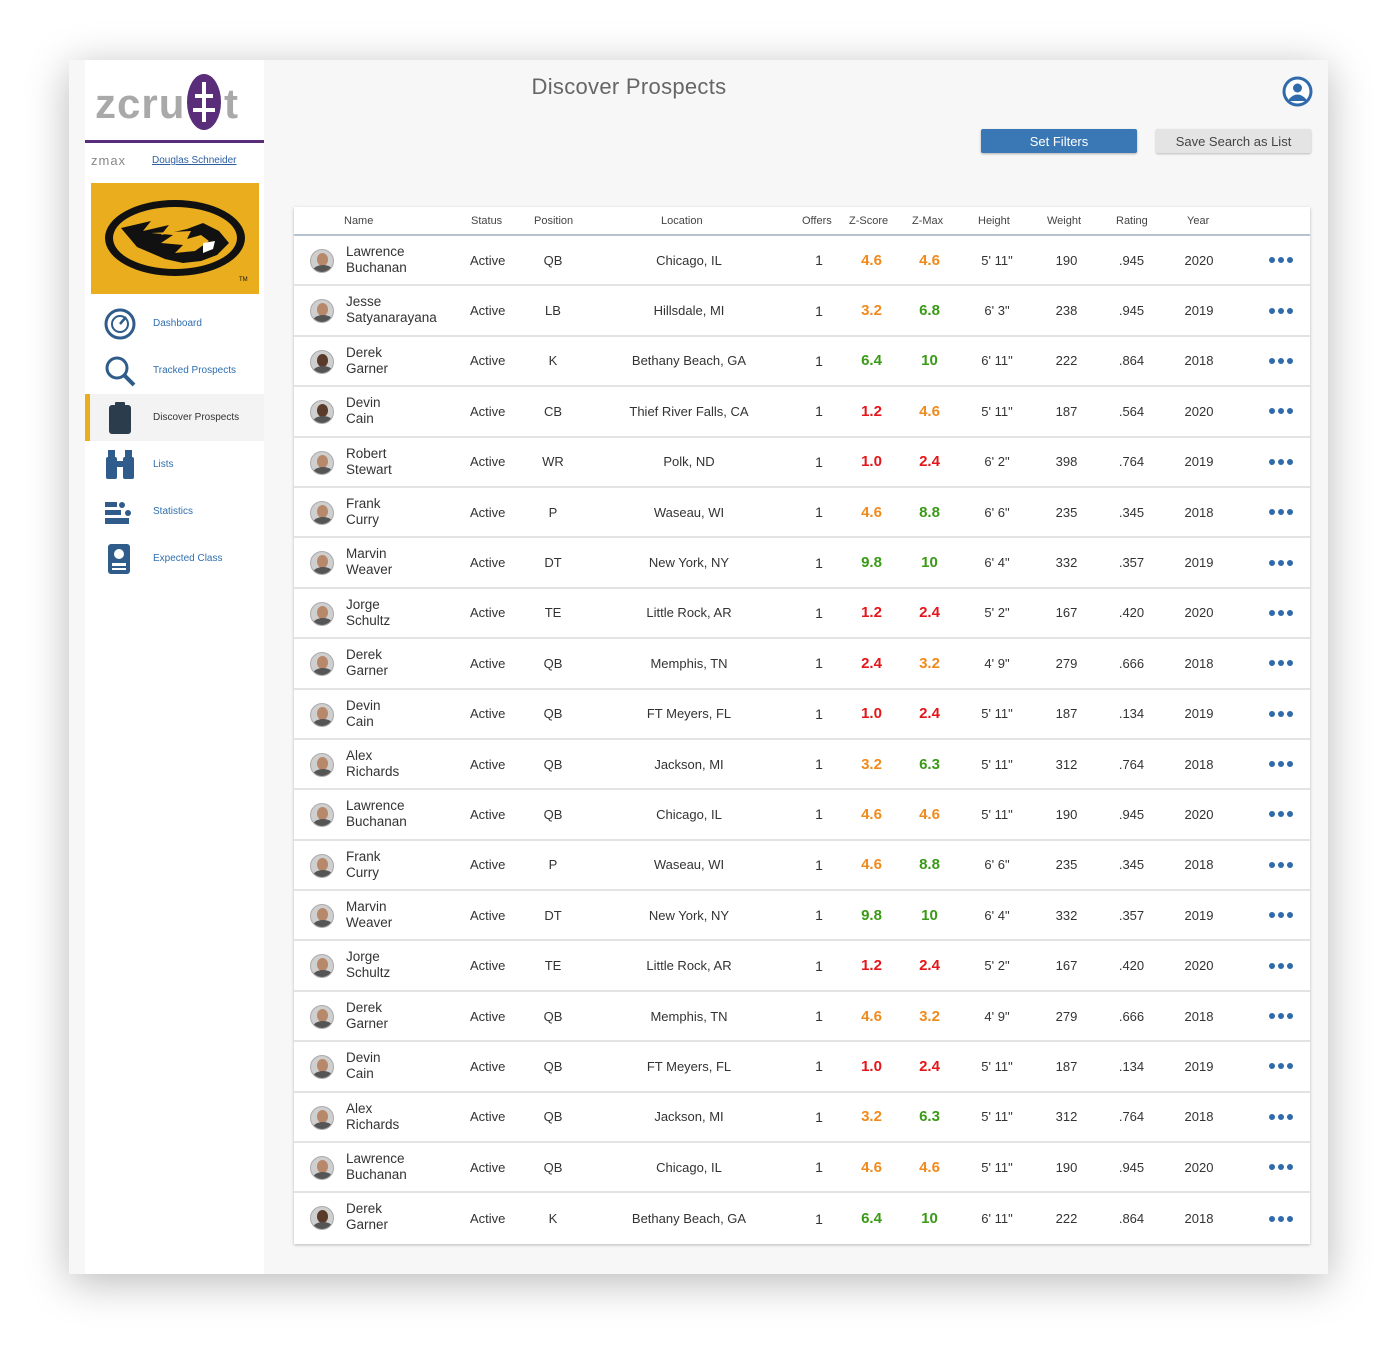 Image resolution: width=1397 pixels, height=1351 pixels. What do you see at coordinates (689, 865) in the screenshot?
I see `location-cell: Waseau, WI` at bounding box center [689, 865].